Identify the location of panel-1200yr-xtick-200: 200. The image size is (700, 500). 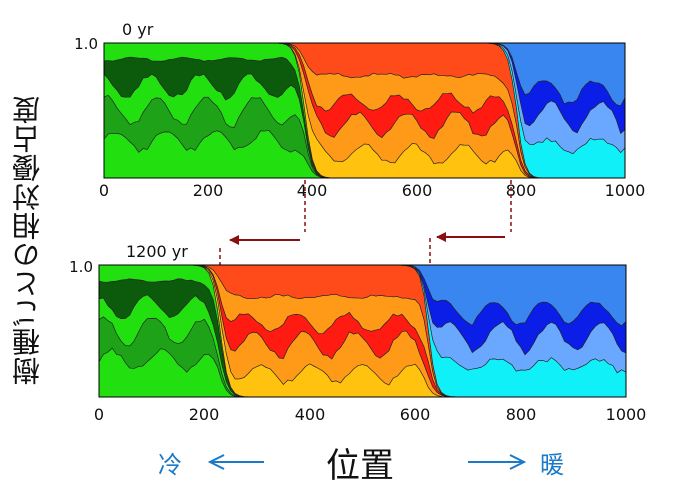
(204, 414).